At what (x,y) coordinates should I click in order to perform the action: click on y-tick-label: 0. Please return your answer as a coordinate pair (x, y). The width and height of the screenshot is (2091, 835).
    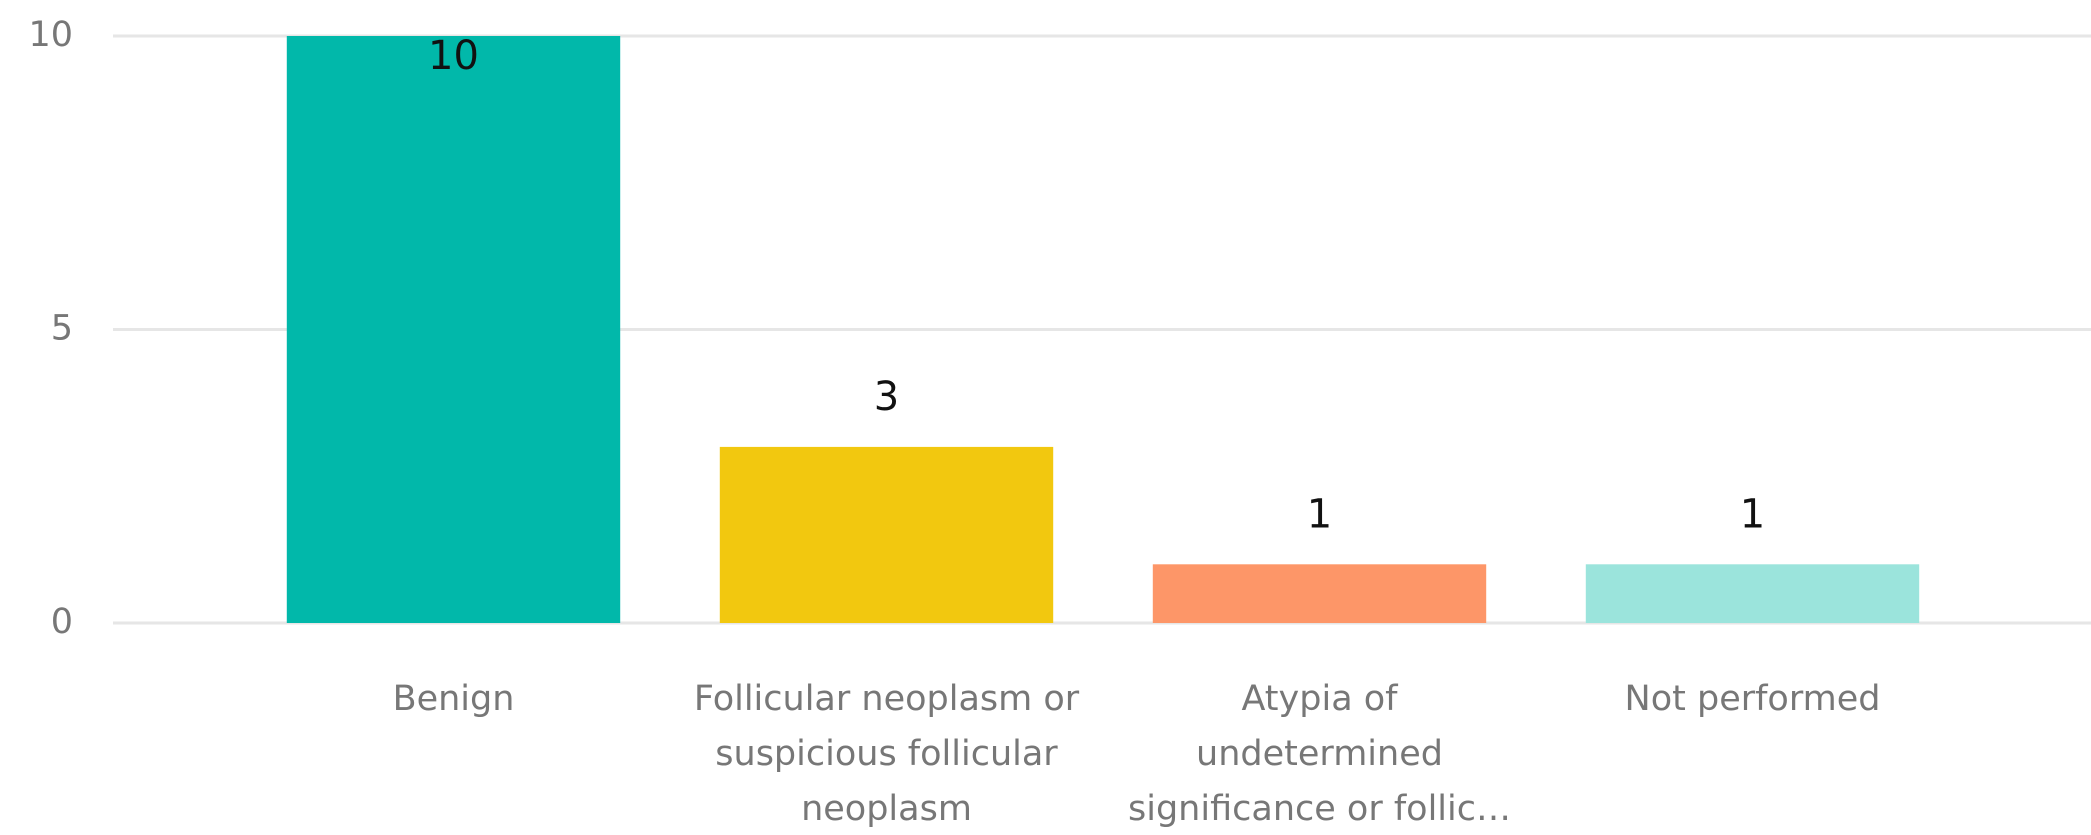
    Looking at the image, I should click on (62, 622).